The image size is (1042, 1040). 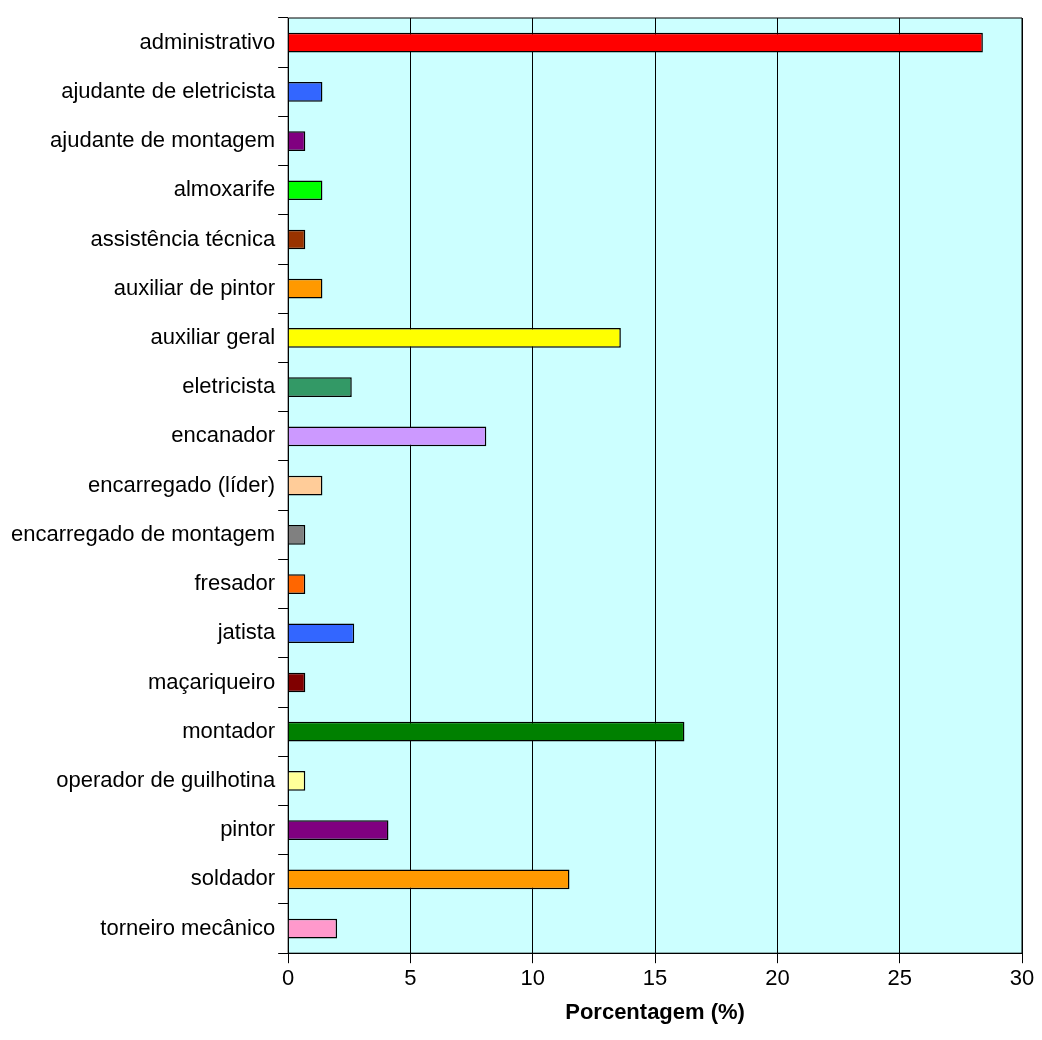 I want to click on y-tick-label: auxiliar de pintor, so click(x=194, y=287).